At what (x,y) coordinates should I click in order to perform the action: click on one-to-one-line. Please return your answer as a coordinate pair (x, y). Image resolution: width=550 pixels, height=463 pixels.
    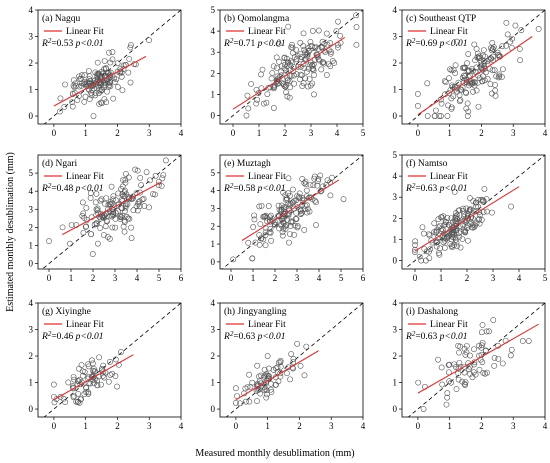
    Looking at the image, I should click on (112, 360).